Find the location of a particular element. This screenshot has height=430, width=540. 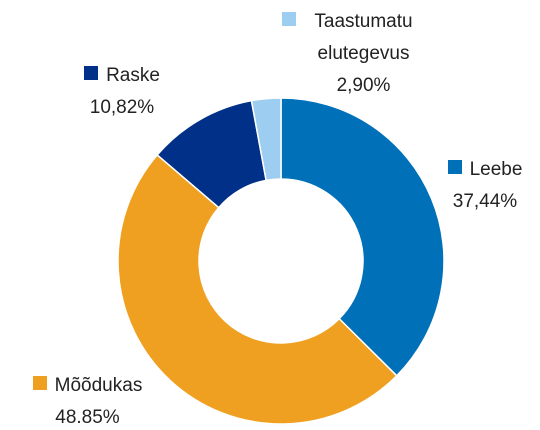

slice-label: Leebe 37,44% is located at coordinates (485, 186).